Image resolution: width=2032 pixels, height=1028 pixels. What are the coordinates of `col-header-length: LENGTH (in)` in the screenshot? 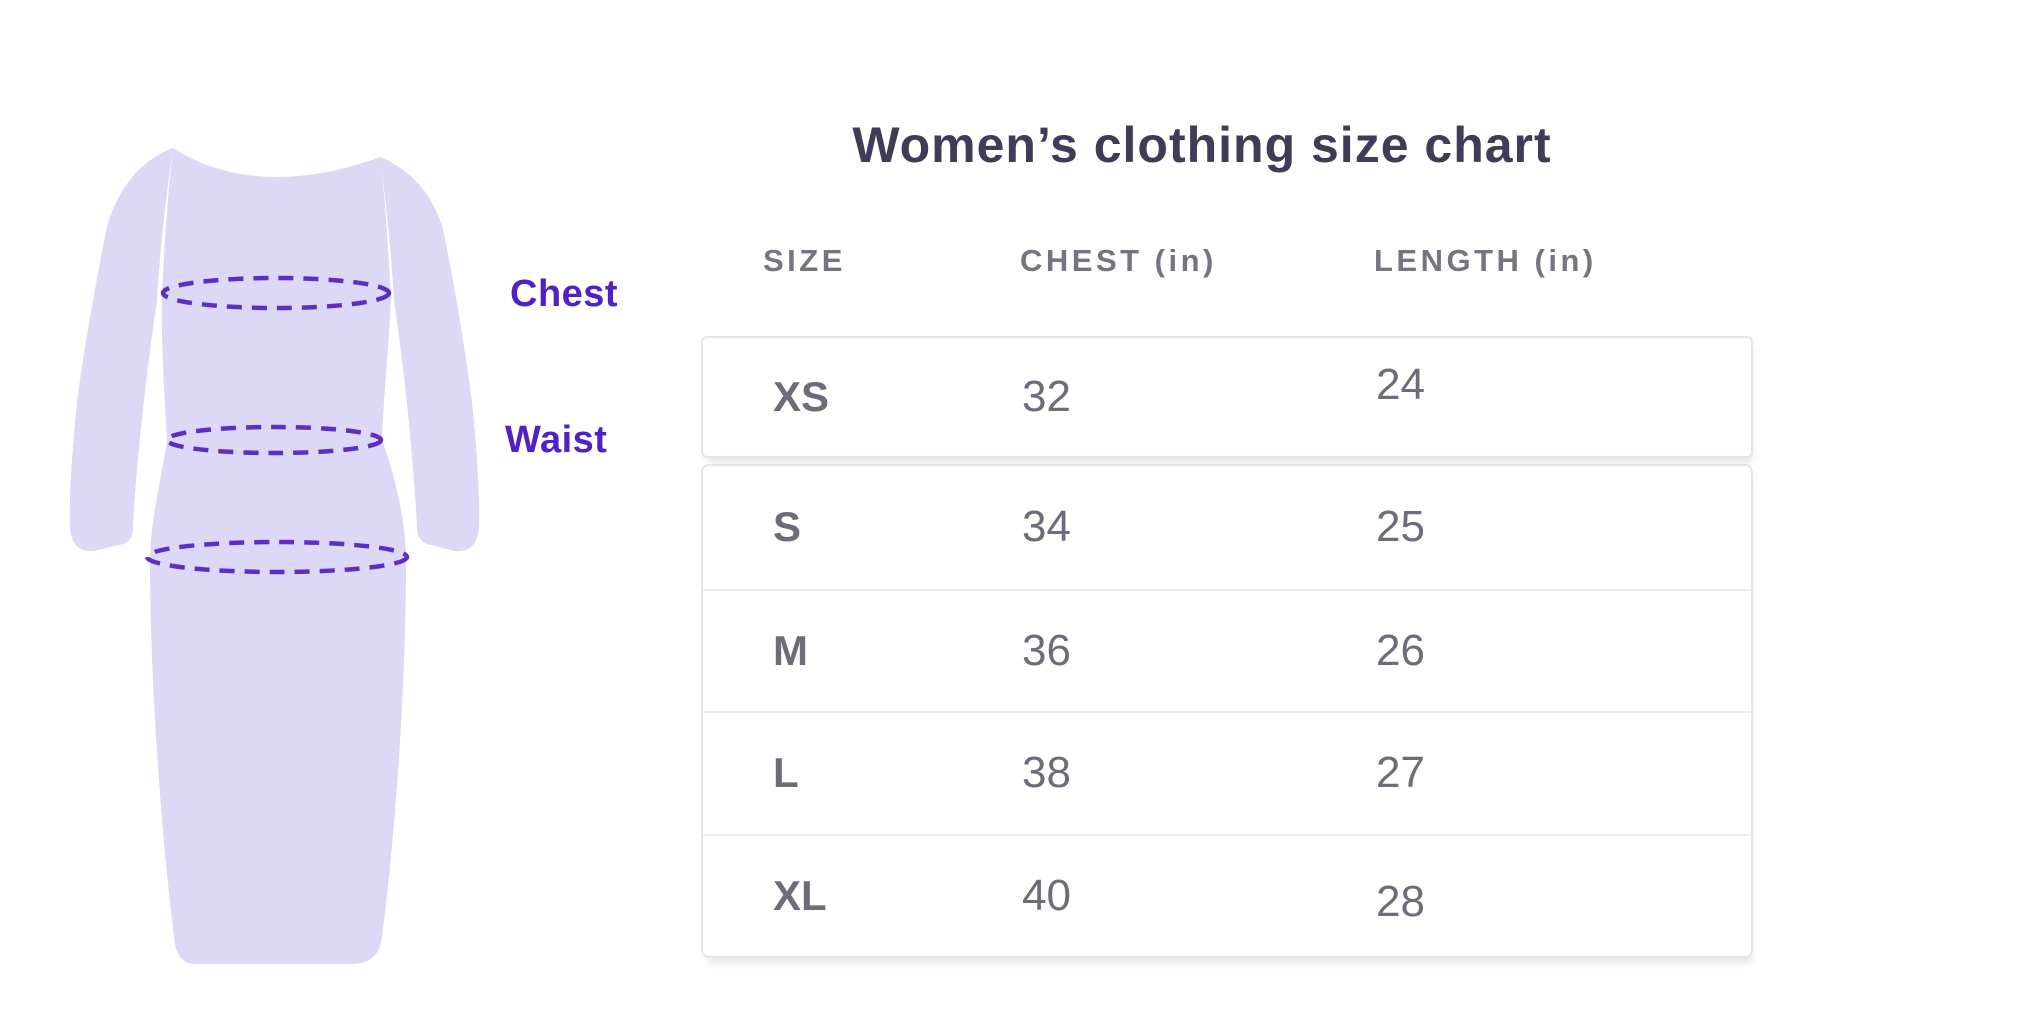 It's located at (1485, 260).